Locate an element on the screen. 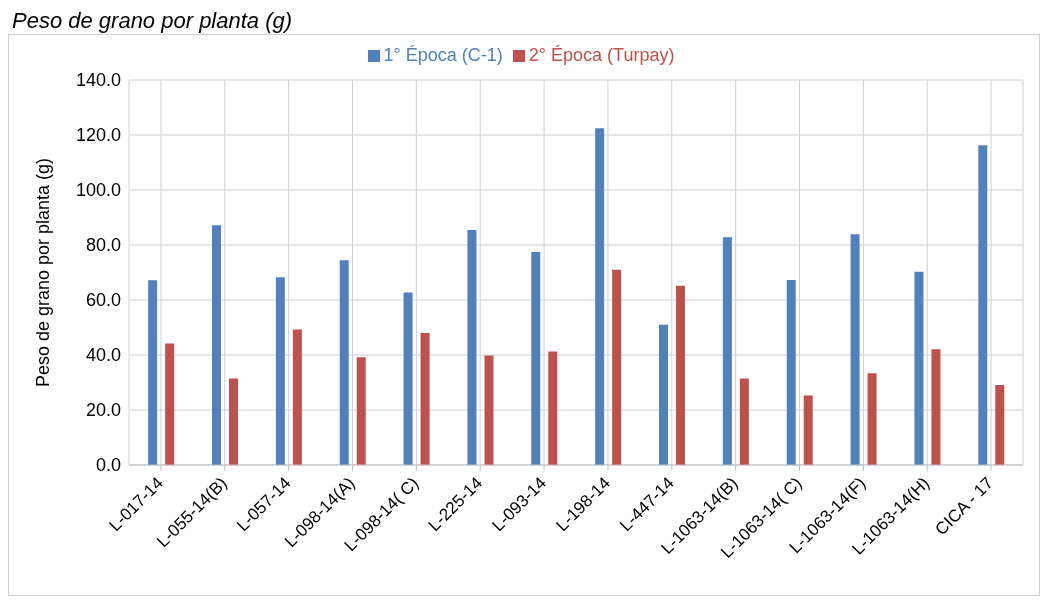 This screenshot has height=608, width=1052. y-tick-label: 20.0 is located at coordinates (103, 410).